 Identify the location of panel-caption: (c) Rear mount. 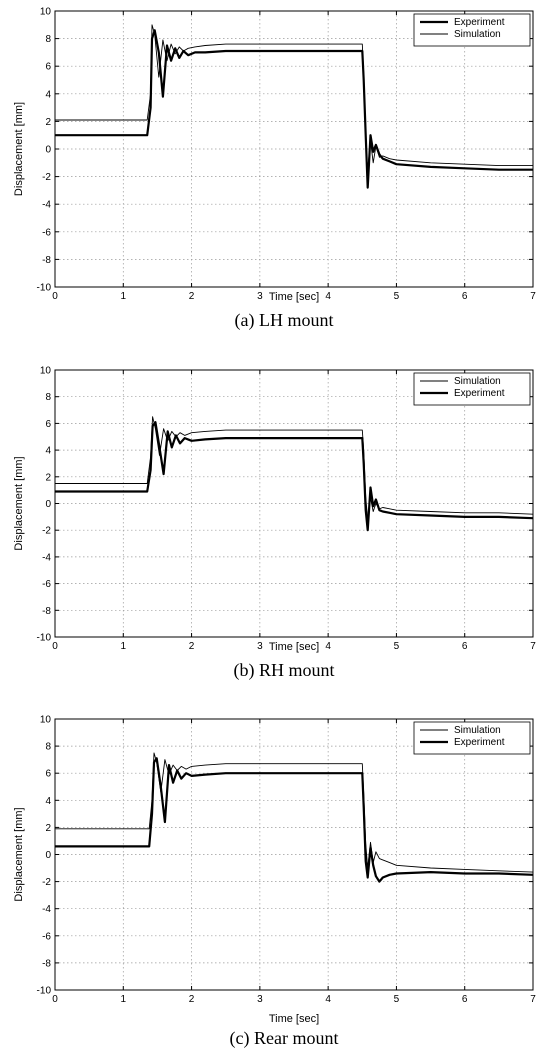
(284, 1038).